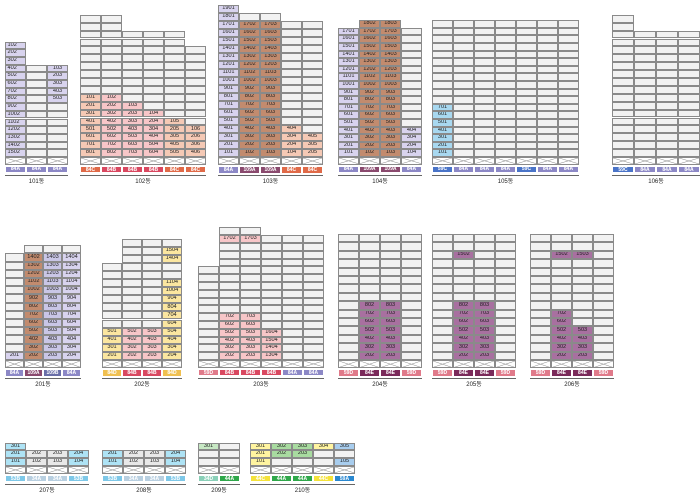  Describe the element at coordinates (249, 33) in the screenshot. I see `unit-cell: 1602` at that location.